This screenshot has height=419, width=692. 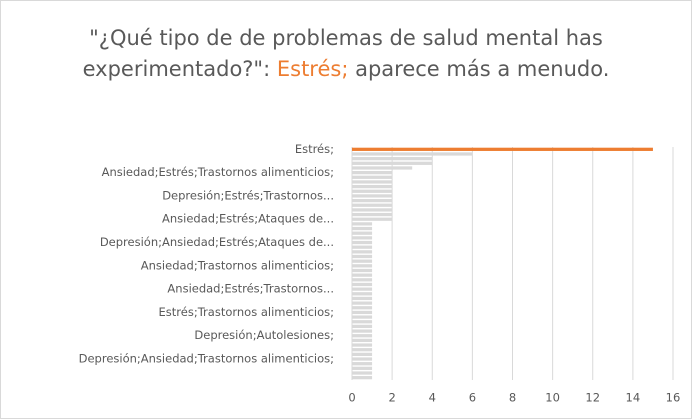 What do you see at coordinates (218, 172) in the screenshot?
I see `y-tick-label: Ansiedad;Estrés;Trastornos alimenticios;` at bounding box center [218, 172].